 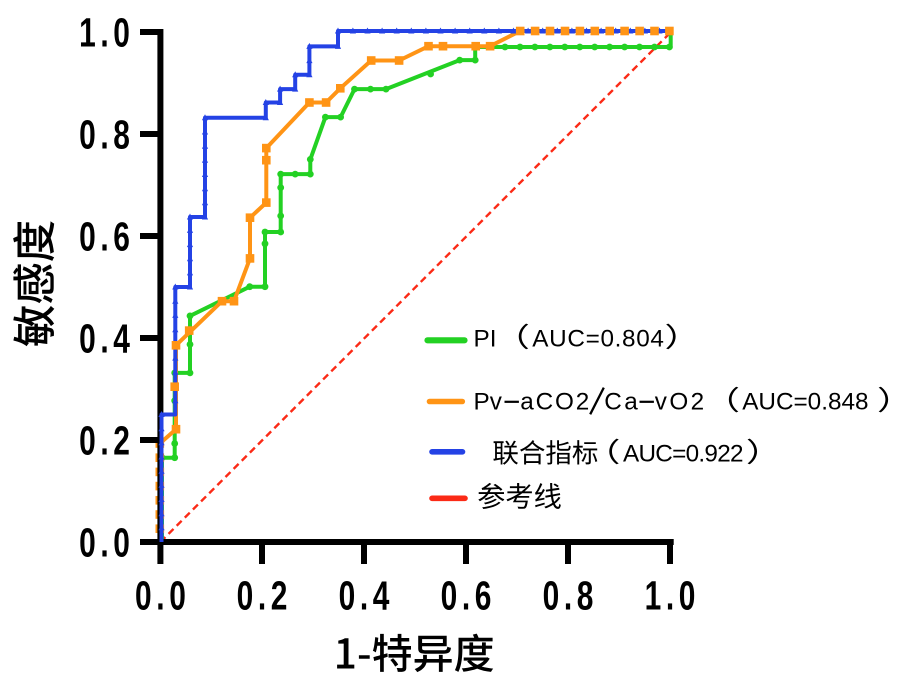 I want to click on svg-text: Pv, so click(x=488, y=402).